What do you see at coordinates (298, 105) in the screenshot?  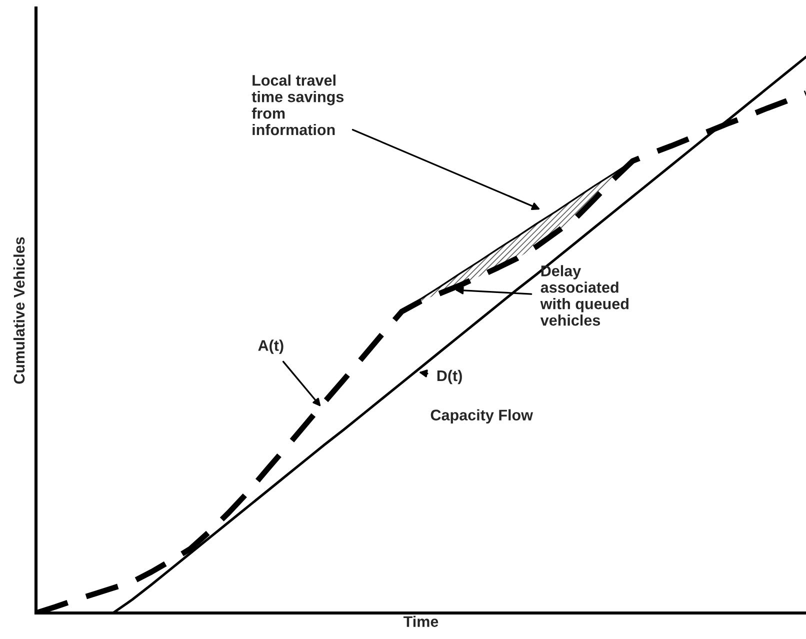 I see `annotation: Local travel time savings from information` at bounding box center [298, 105].